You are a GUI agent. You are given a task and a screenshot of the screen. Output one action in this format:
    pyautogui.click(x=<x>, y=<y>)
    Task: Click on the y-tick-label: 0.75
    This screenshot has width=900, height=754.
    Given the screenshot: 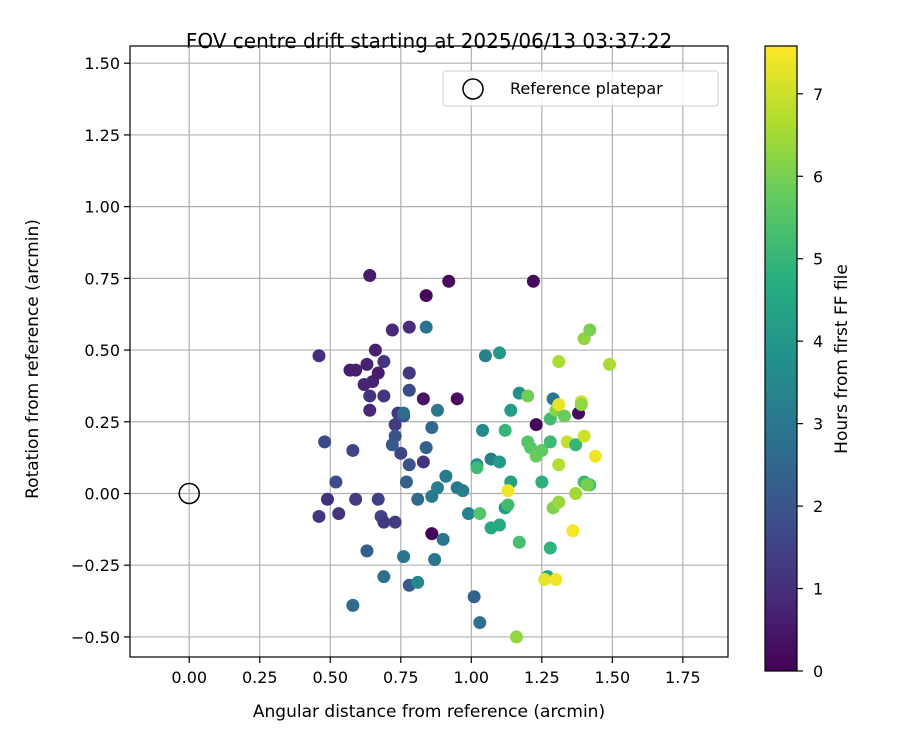 What is the action you would take?
    pyautogui.click(x=102, y=278)
    